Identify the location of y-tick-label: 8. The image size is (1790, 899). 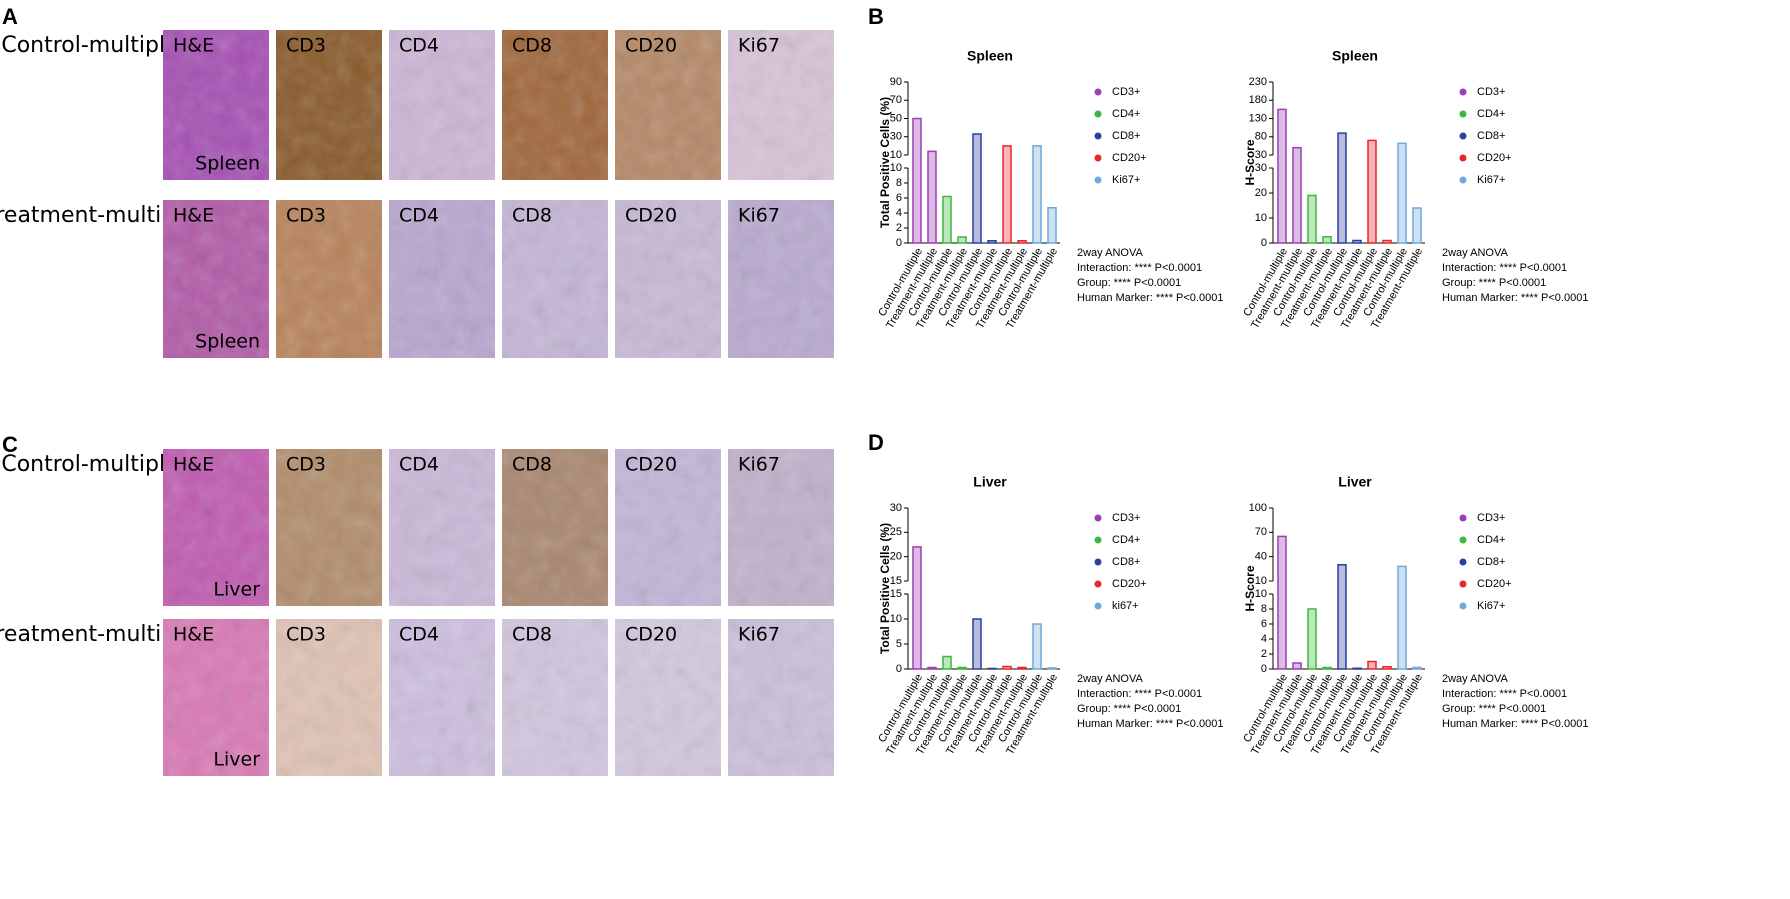
(899, 183).